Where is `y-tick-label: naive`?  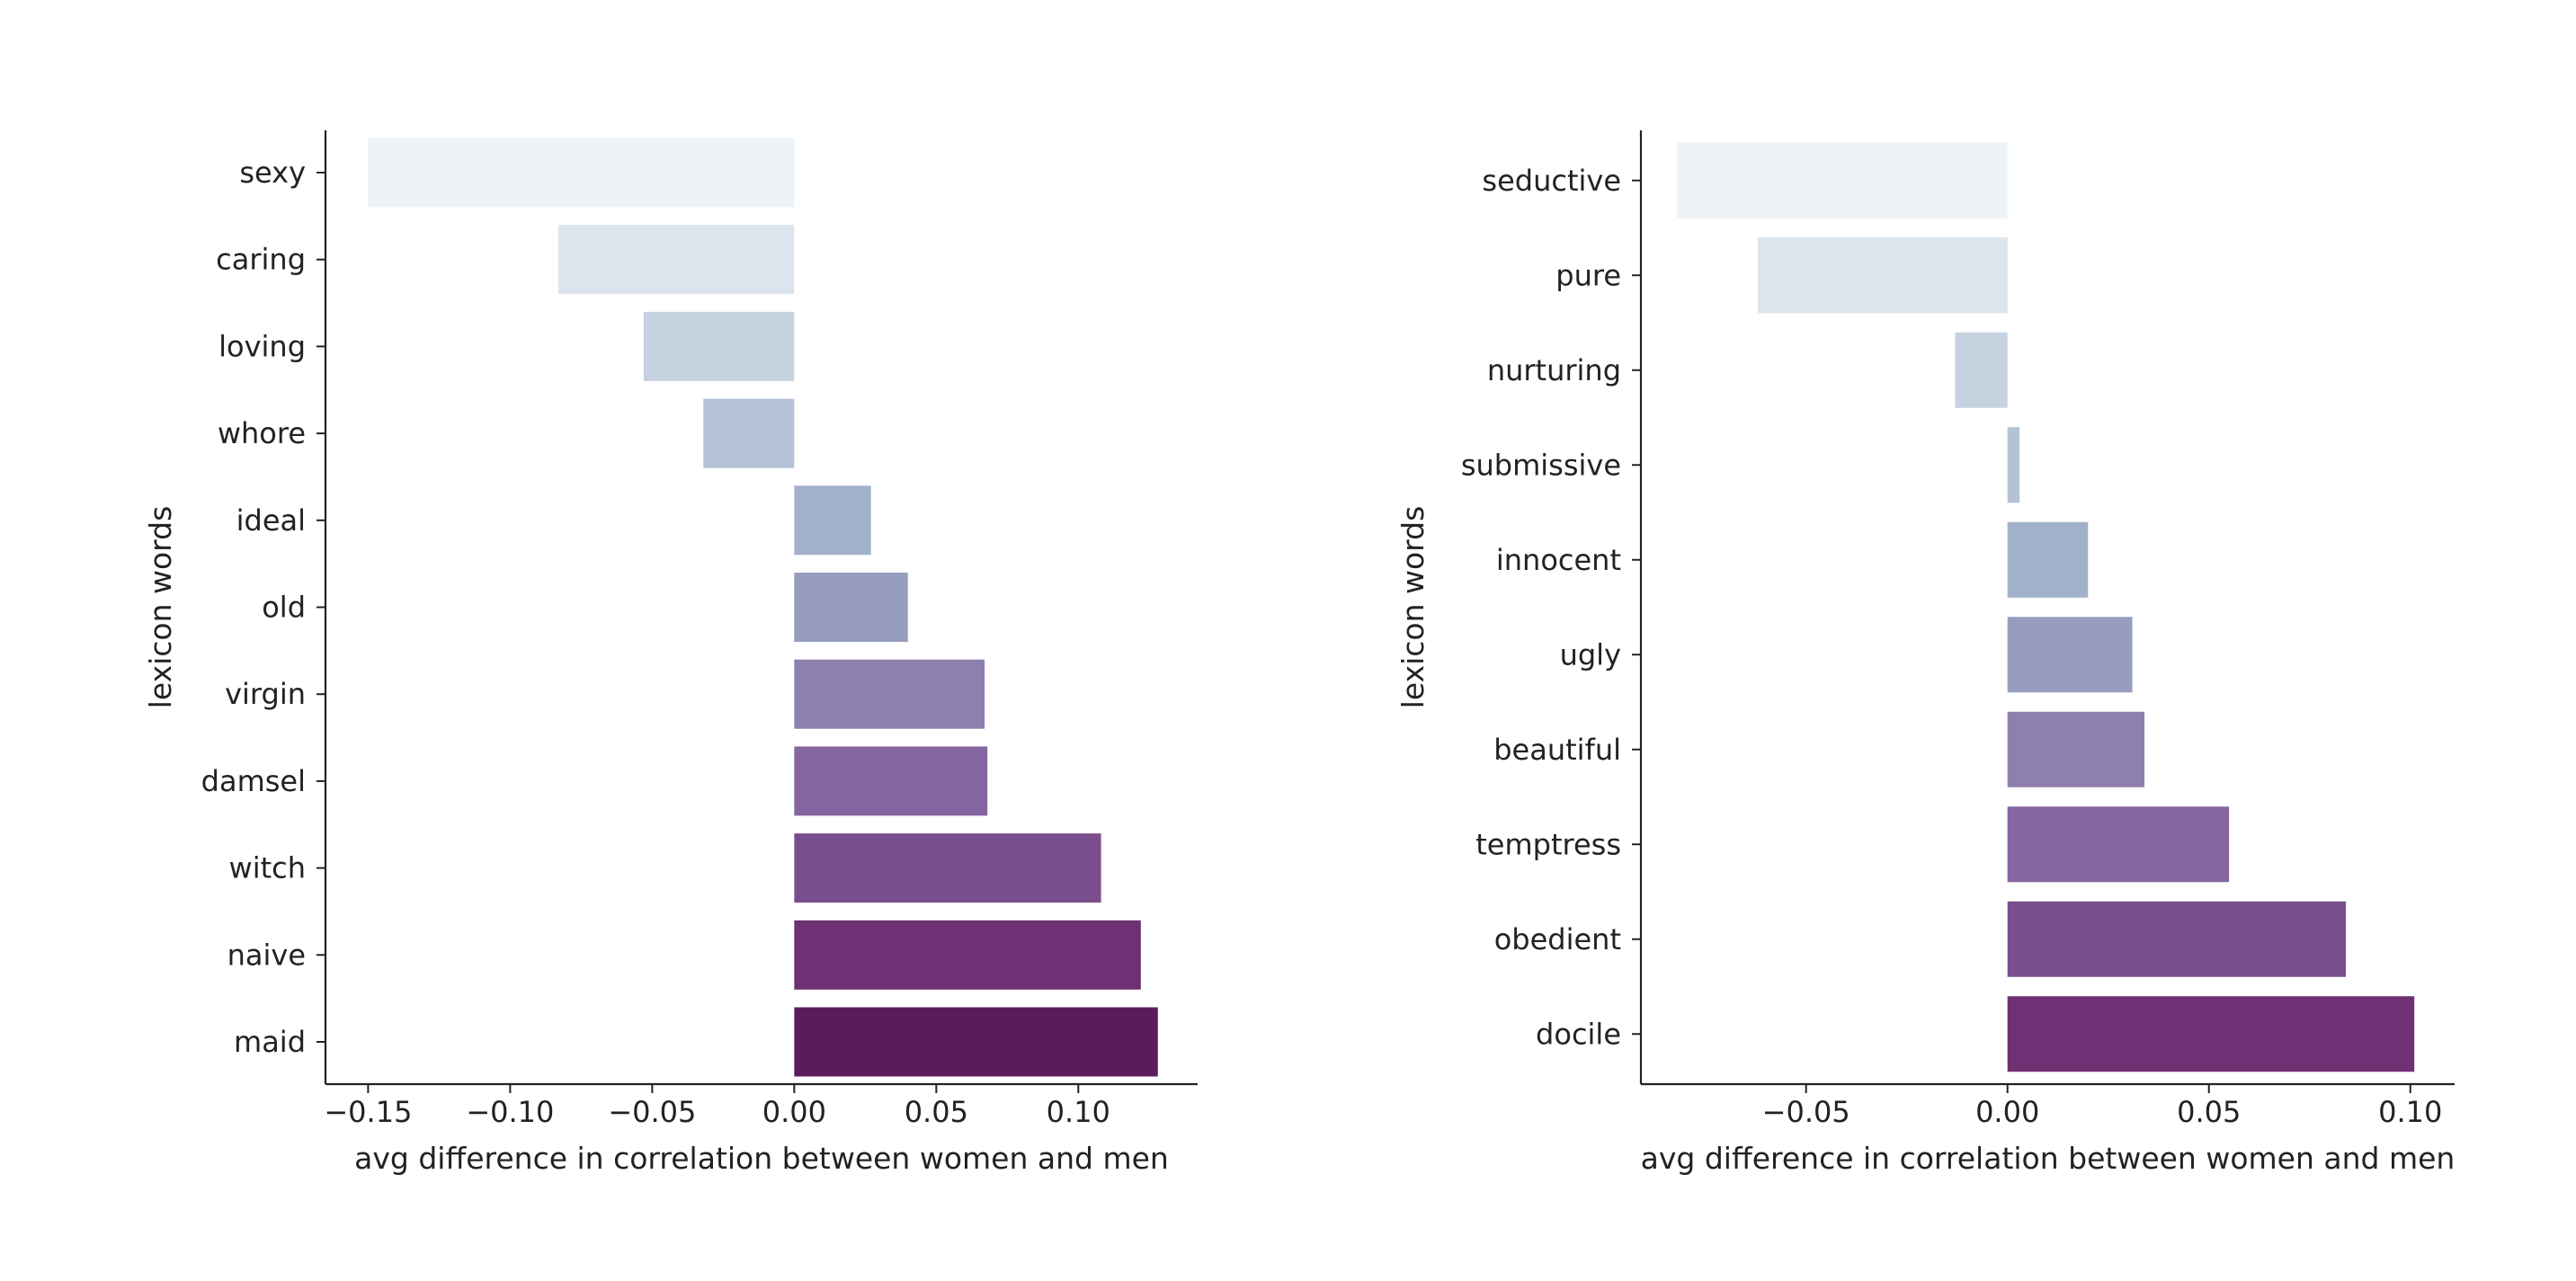
y-tick-label: naive is located at coordinates (267, 955).